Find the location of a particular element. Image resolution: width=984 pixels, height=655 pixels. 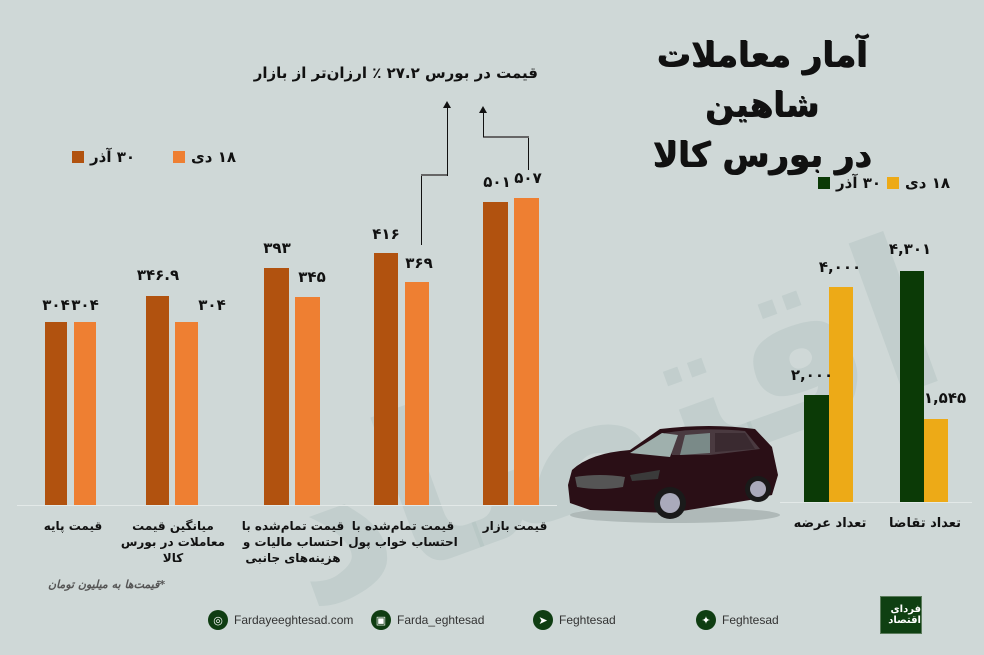

value-label: ۳۴۵ is located at coordinates (312, 277).